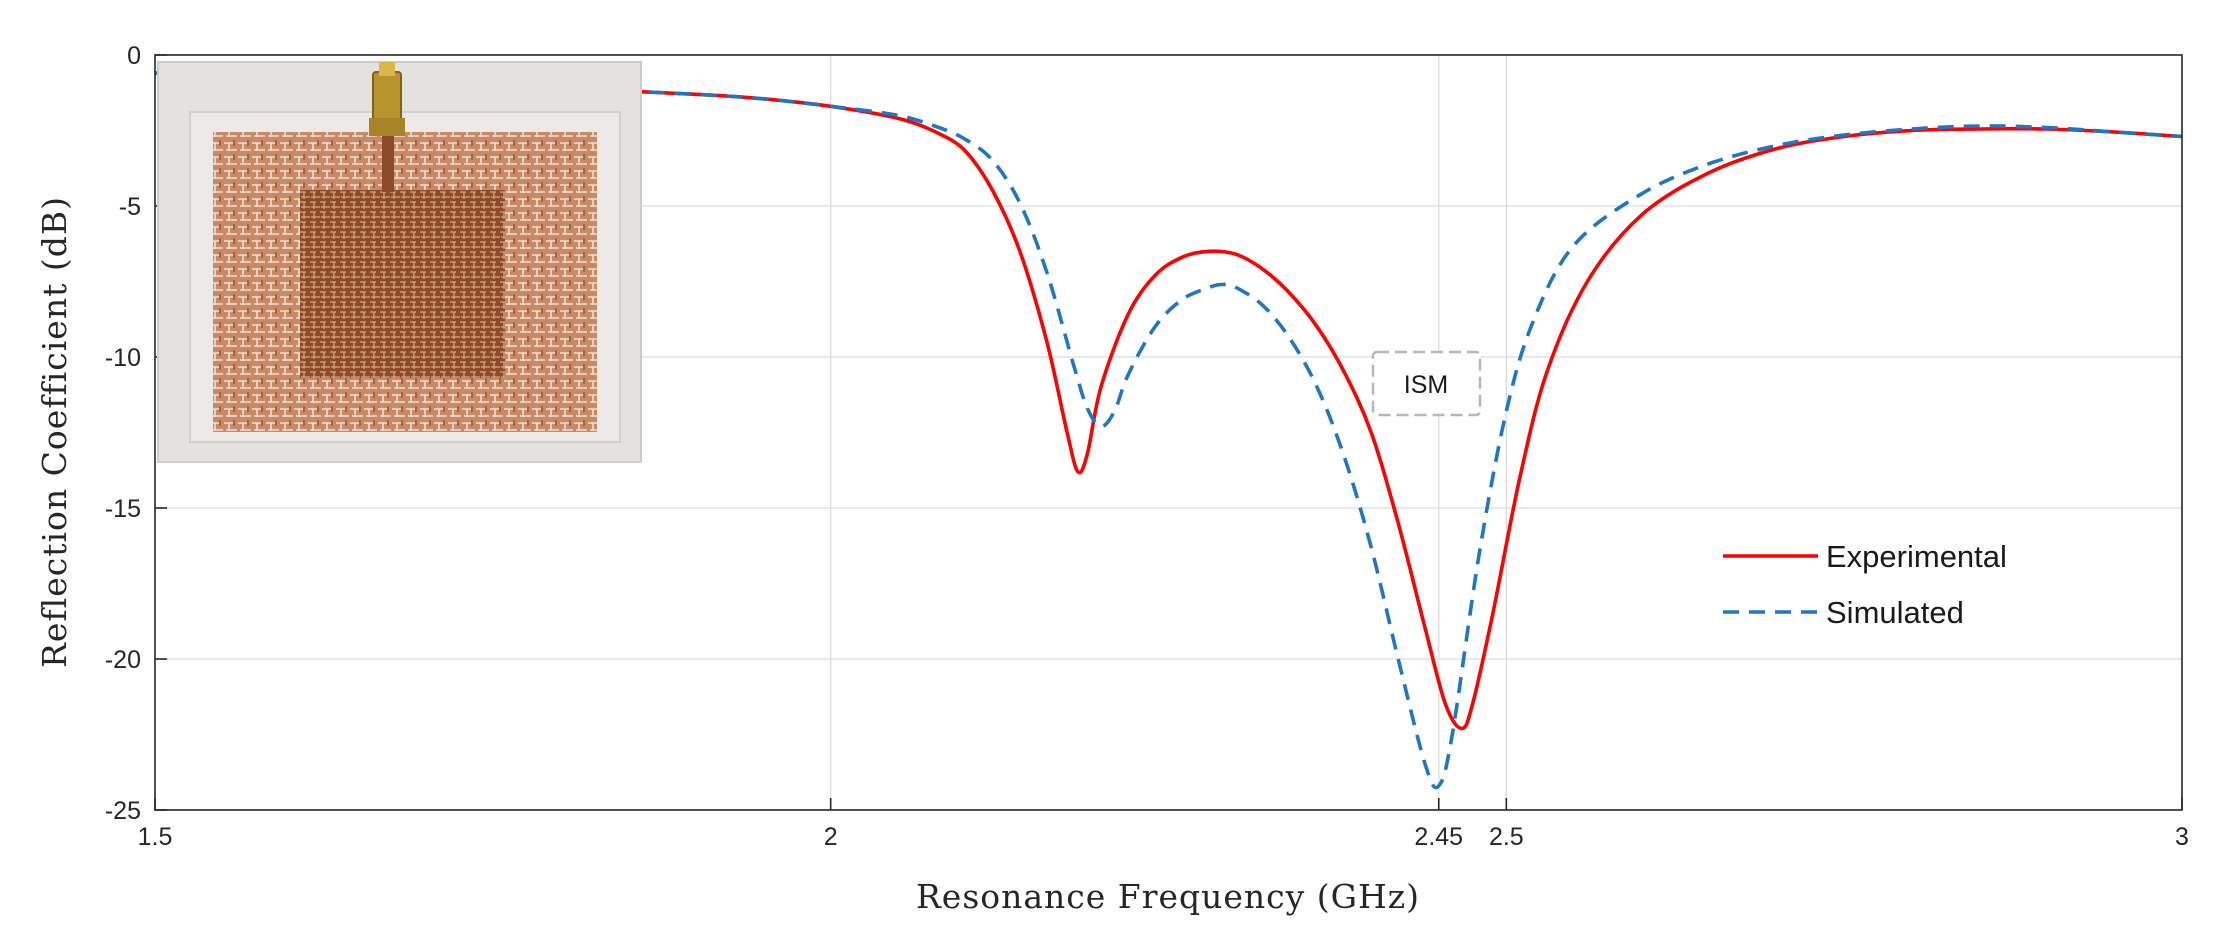 This screenshot has height=946, width=2231. What do you see at coordinates (123, 660) in the screenshot?
I see `y-tick-label: -20` at bounding box center [123, 660].